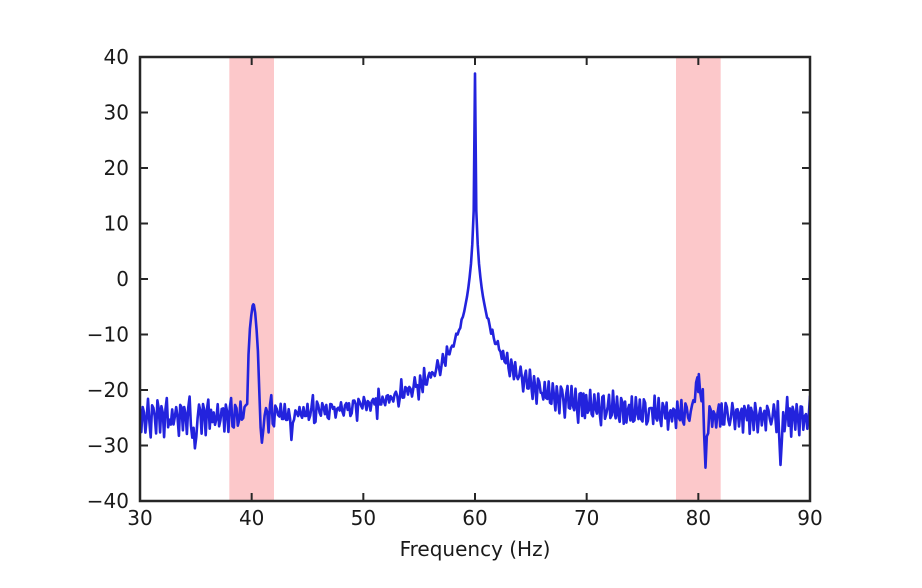  What do you see at coordinates (108, 501) in the screenshot?
I see `y-tick-label: −40` at bounding box center [108, 501].